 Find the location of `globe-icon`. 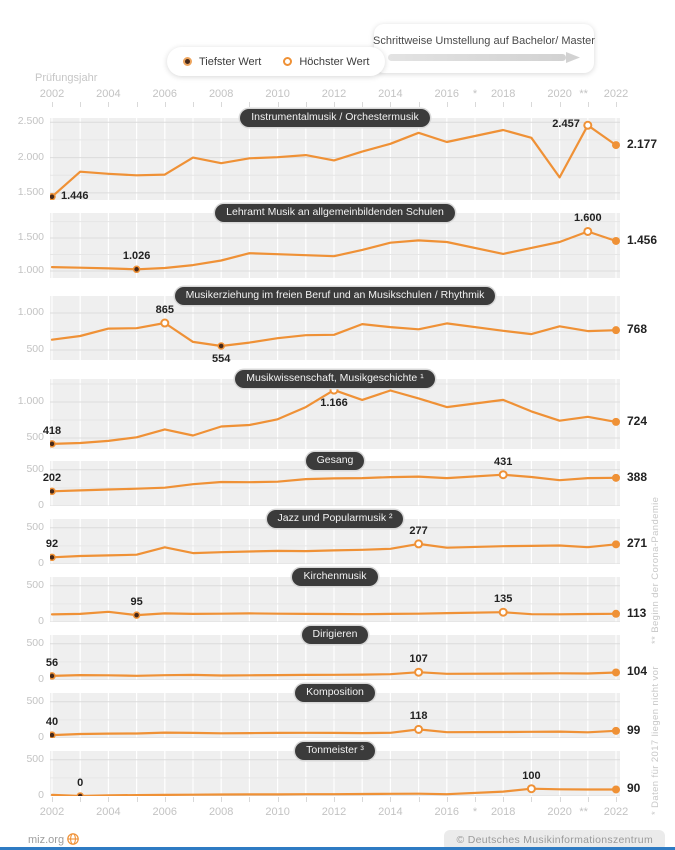

globe-icon is located at coordinates (73, 839).